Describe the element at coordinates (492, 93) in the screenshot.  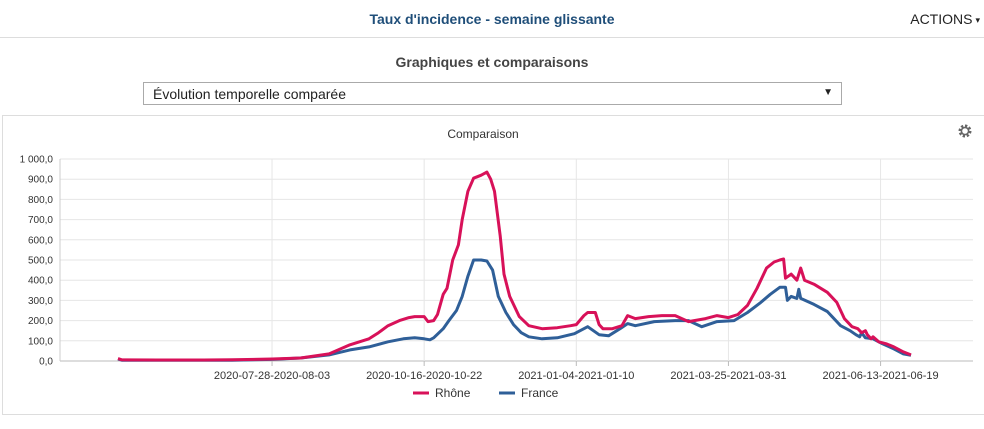
I see `view-select: Évolution temporelle comparée ▼` at that location.